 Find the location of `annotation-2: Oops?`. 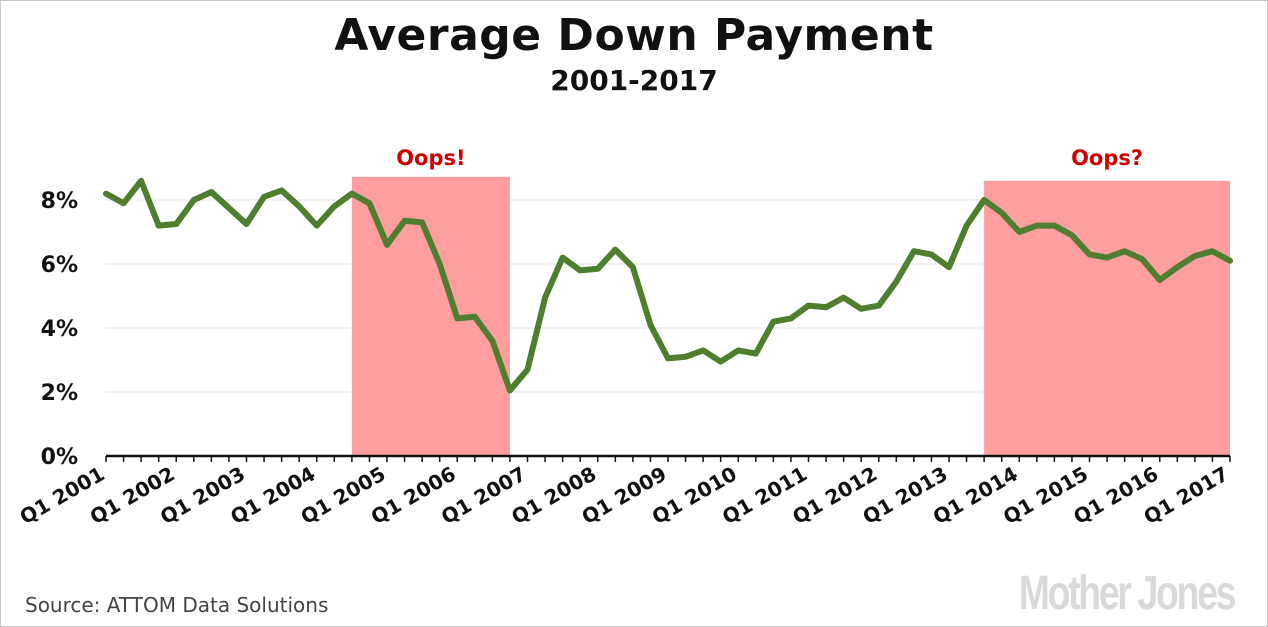

annotation-2: Oops? is located at coordinates (1107, 158).